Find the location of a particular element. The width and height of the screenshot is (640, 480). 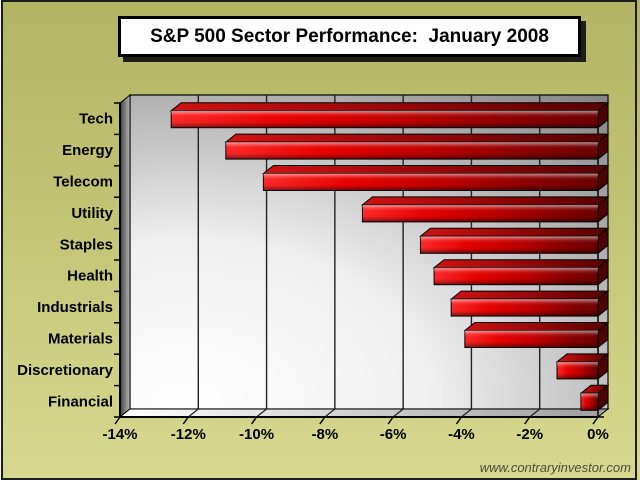

x-tick-label: -14% is located at coordinates (119, 434).